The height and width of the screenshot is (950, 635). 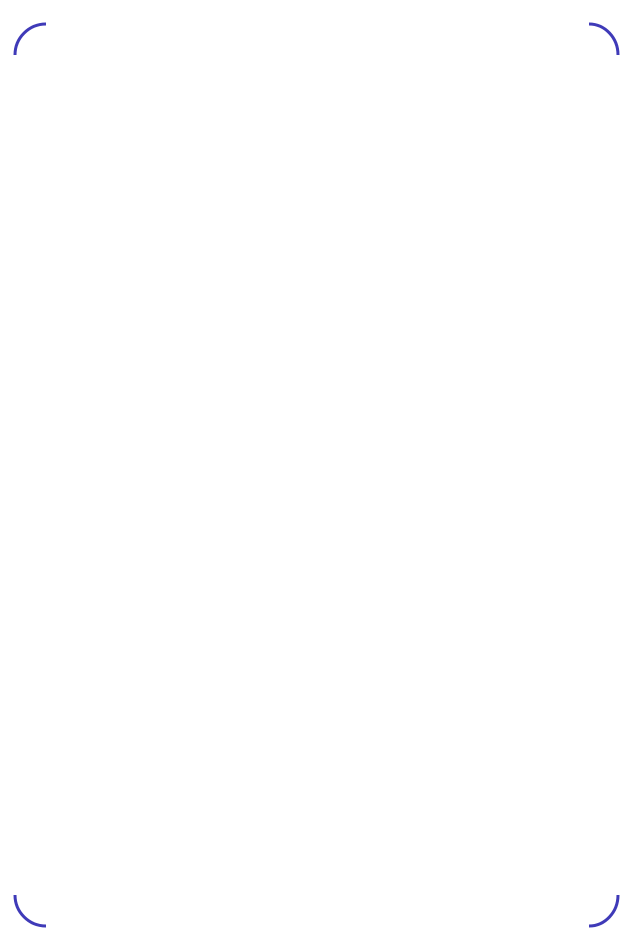 What do you see at coordinates (604, 911) in the screenshot?
I see `frame-corner-bottom-right` at bounding box center [604, 911].